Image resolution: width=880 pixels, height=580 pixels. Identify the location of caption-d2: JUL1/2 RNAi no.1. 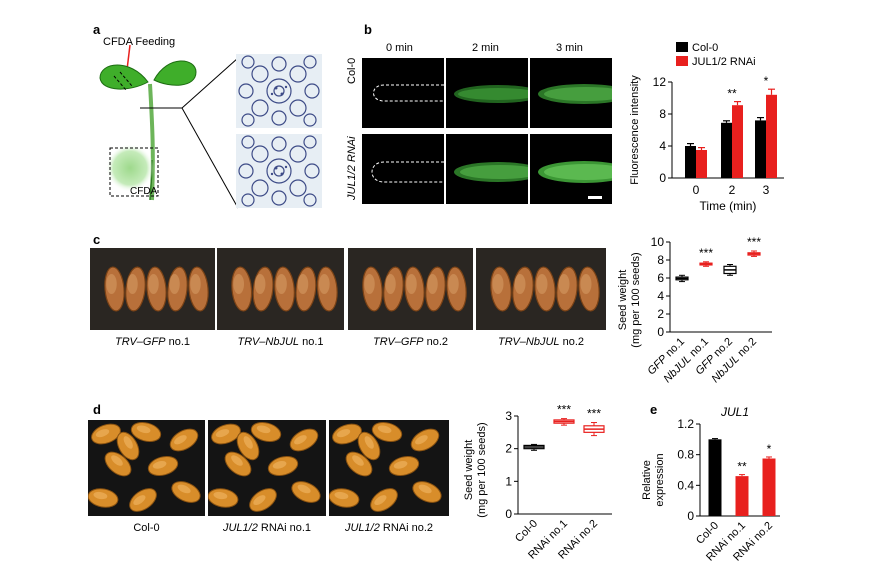
(267, 528).